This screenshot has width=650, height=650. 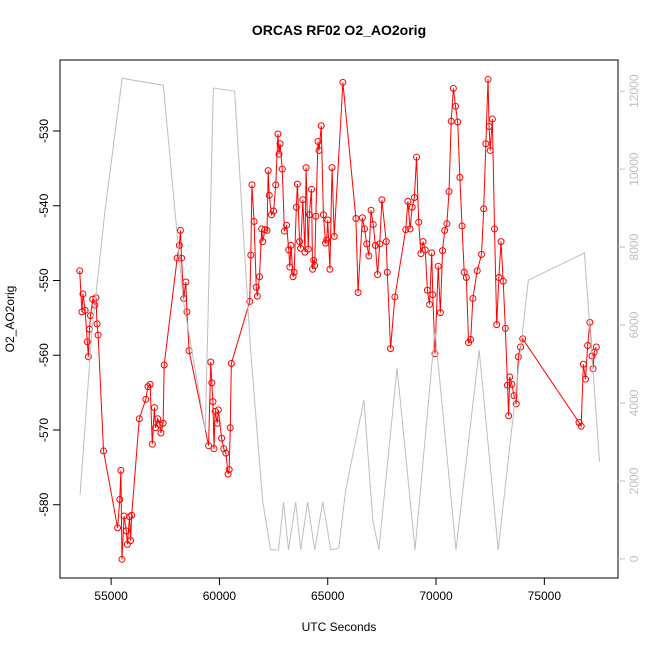 What do you see at coordinates (44, 205) in the screenshot?
I see `y-tick-label: -540` at bounding box center [44, 205].